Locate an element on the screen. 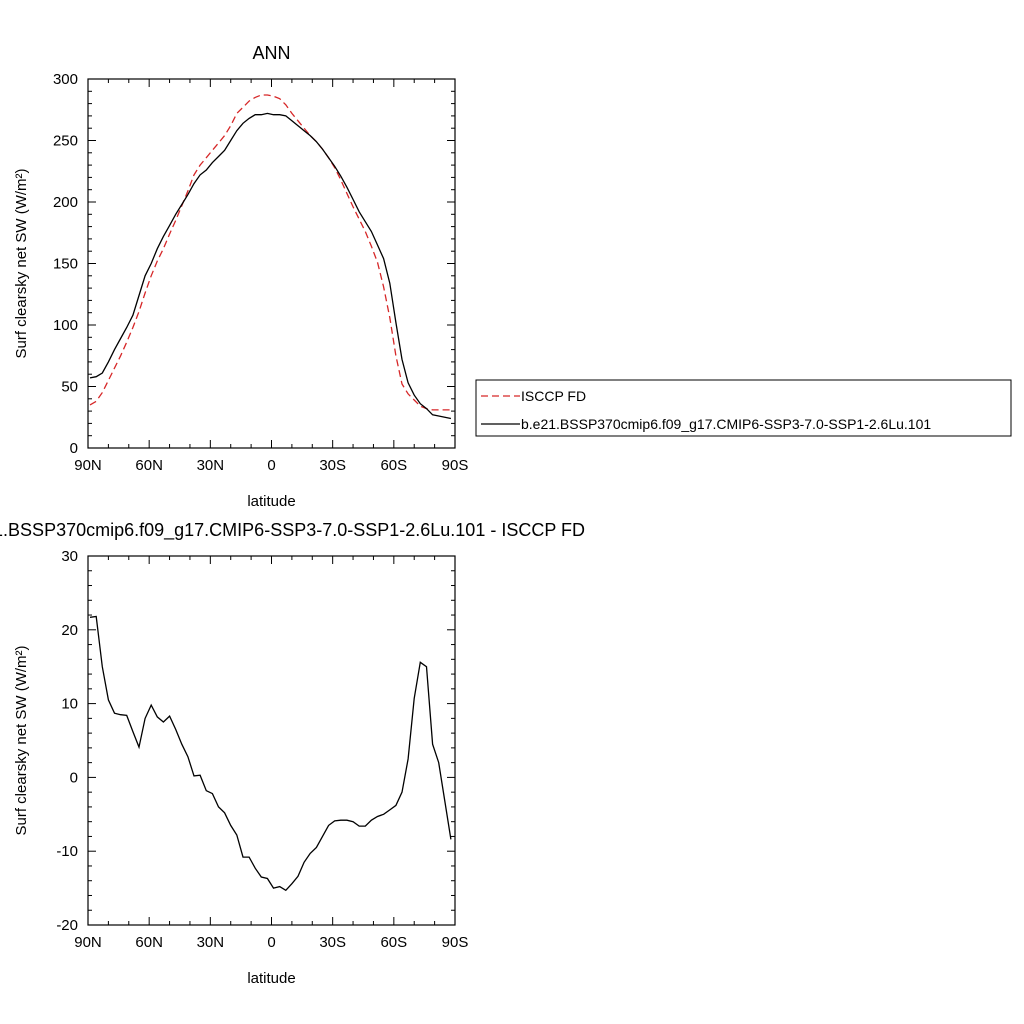 This screenshot has width=1024, height=1024. top-y-tick-label: 200 is located at coordinates (65, 202).